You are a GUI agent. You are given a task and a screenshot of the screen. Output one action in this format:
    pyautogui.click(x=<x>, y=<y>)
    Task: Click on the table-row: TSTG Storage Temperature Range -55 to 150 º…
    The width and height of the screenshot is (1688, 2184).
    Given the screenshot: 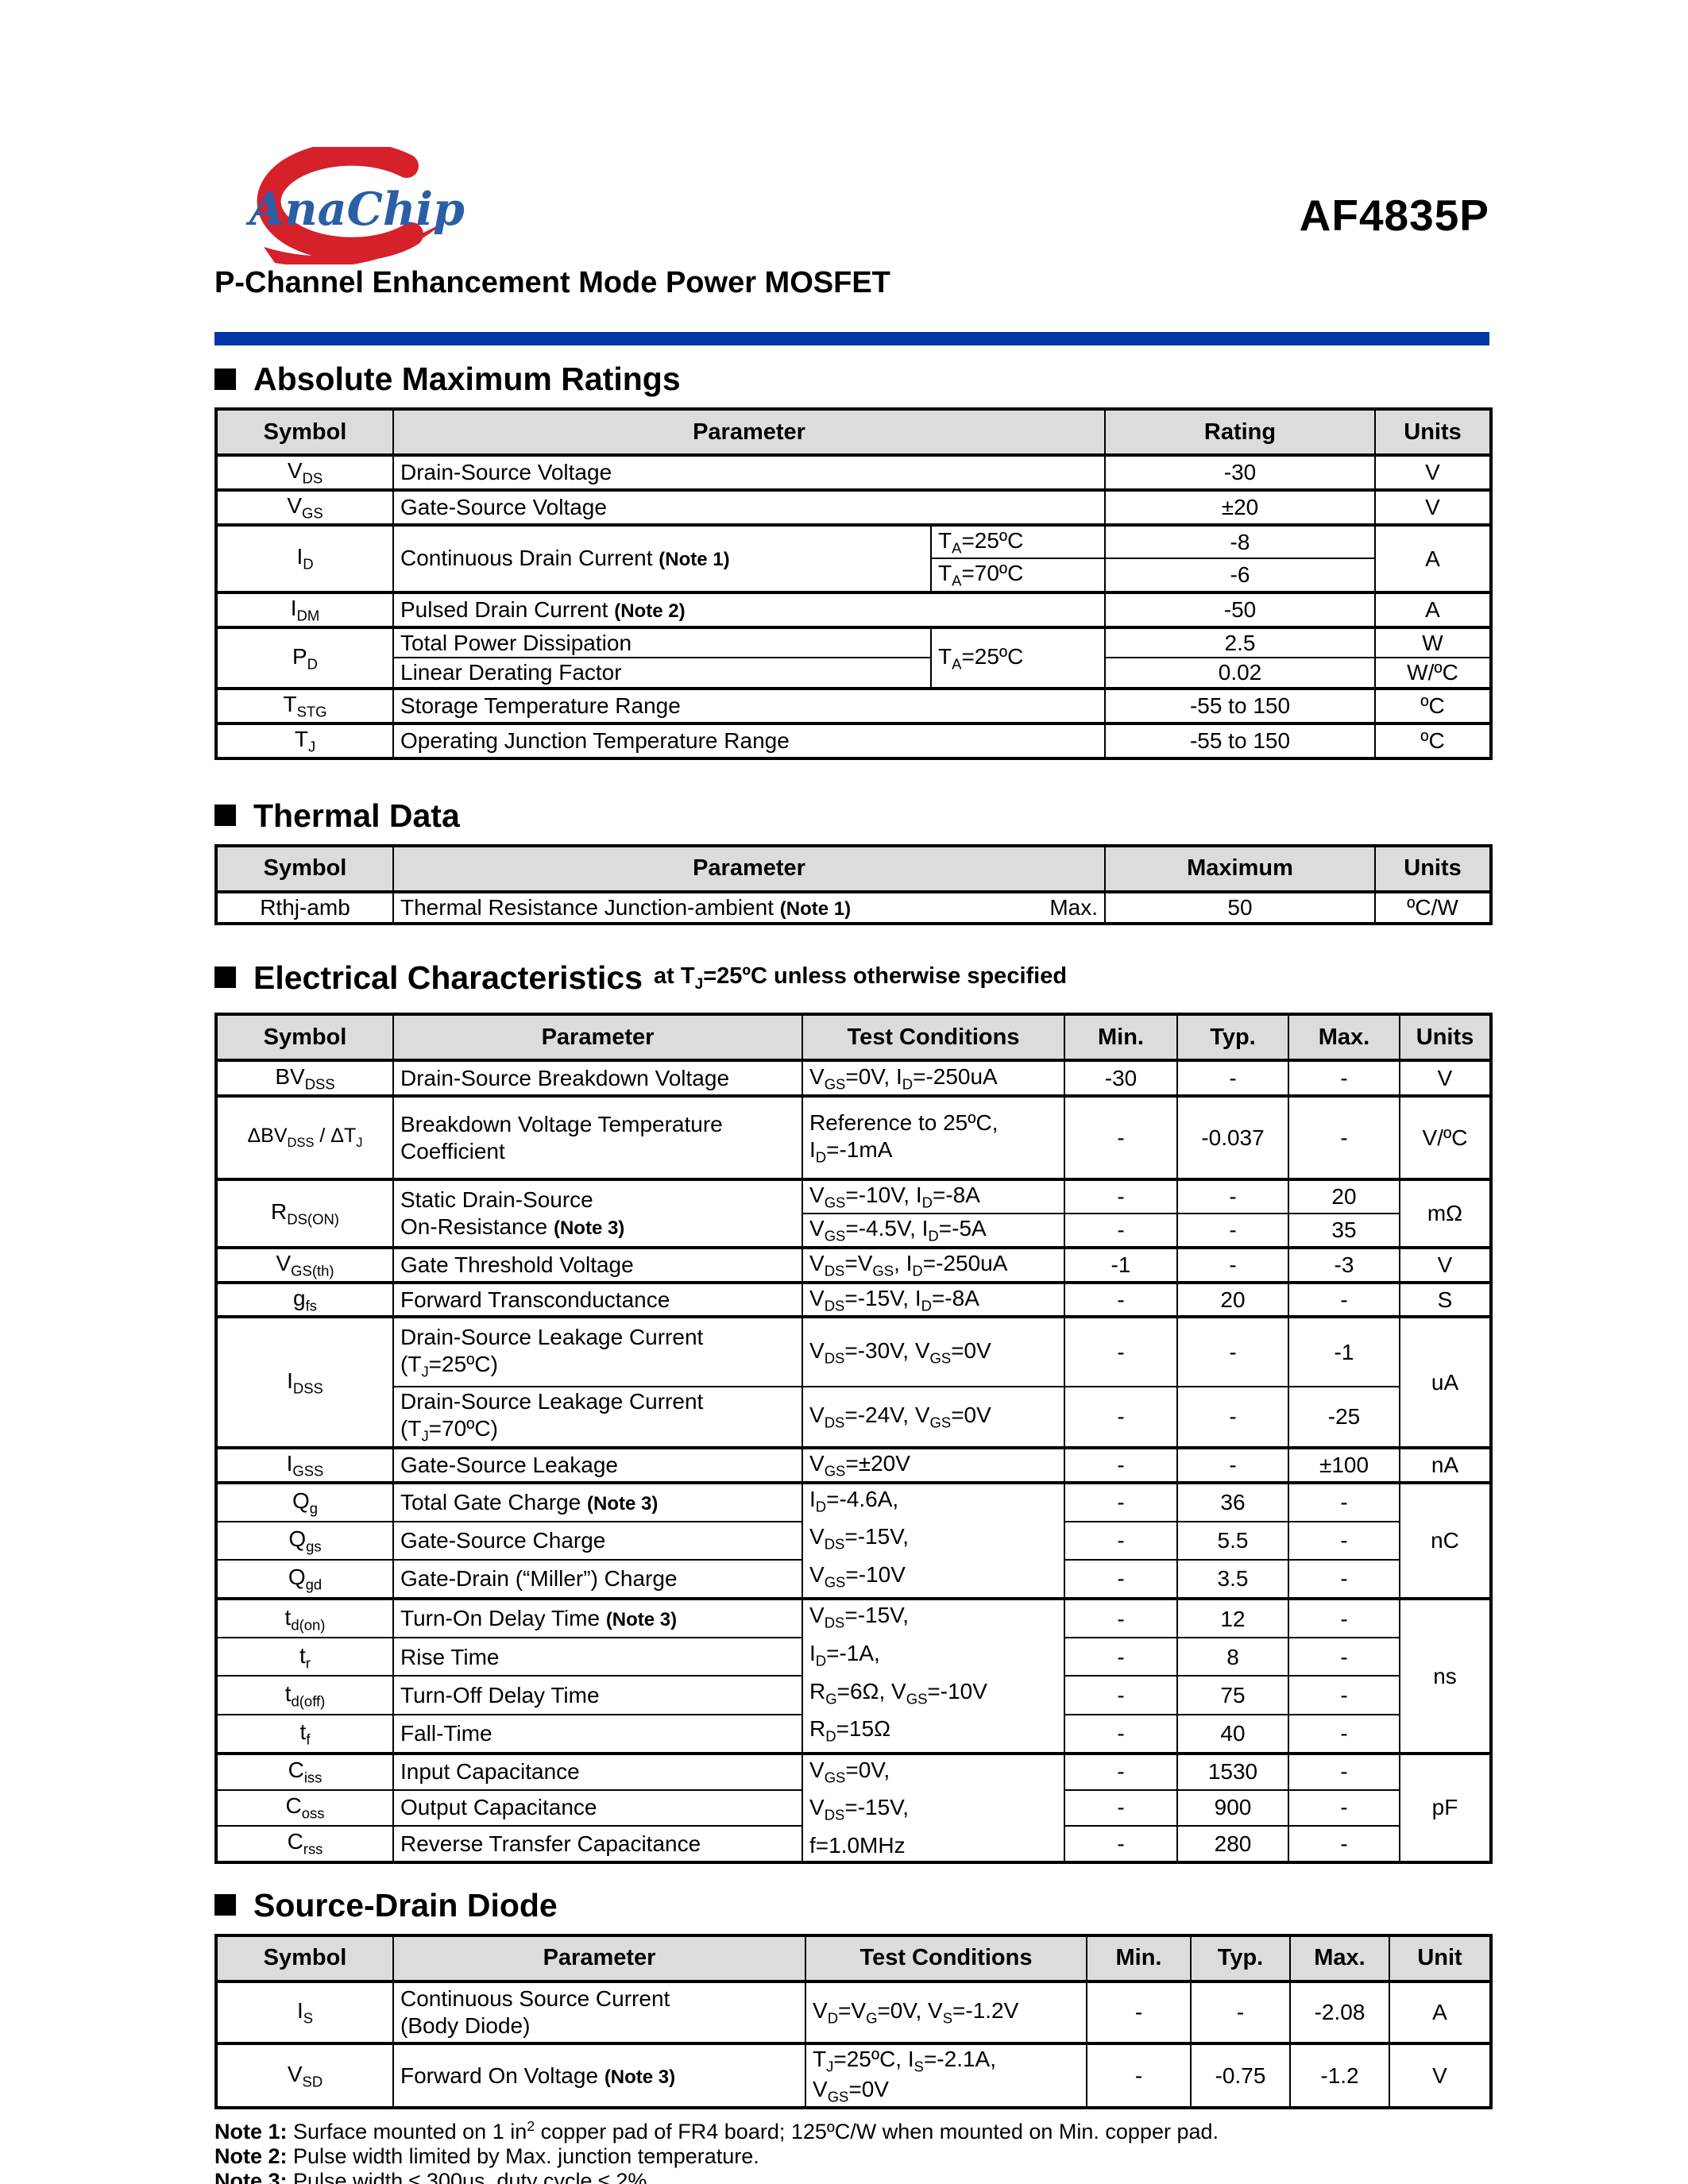 What is the action you would take?
    pyautogui.click(x=854, y=705)
    